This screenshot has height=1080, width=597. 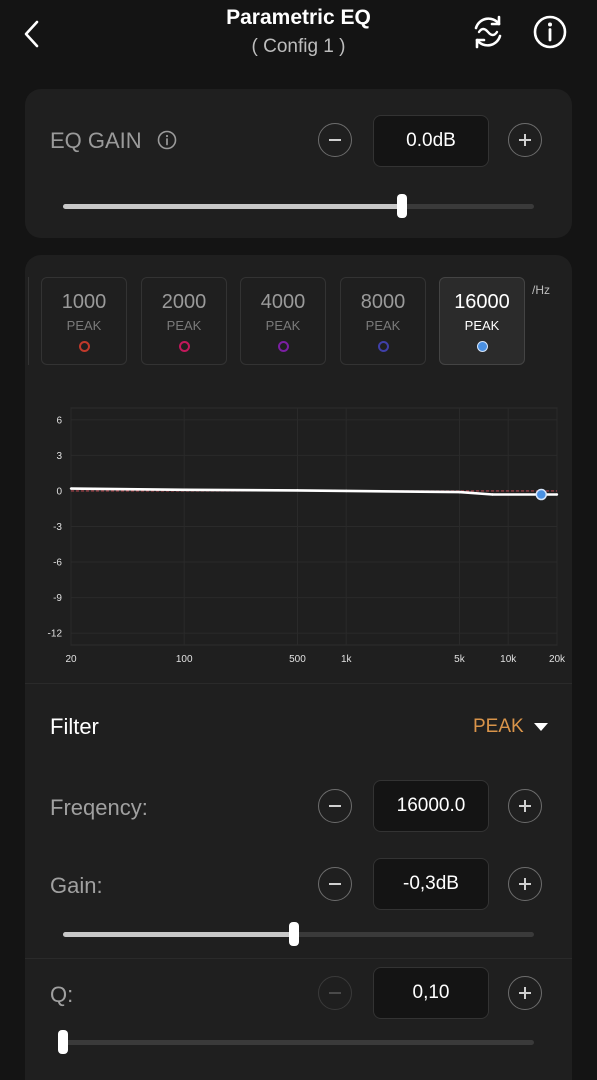 I want to click on chart-y-tick-label: 3, so click(x=59, y=456).